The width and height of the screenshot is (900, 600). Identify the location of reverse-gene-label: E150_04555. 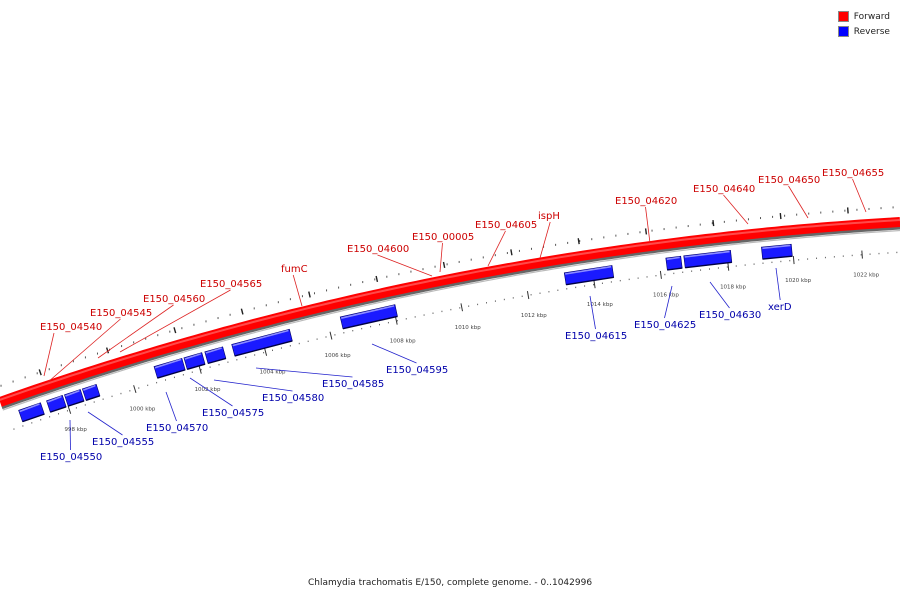
(123, 442).